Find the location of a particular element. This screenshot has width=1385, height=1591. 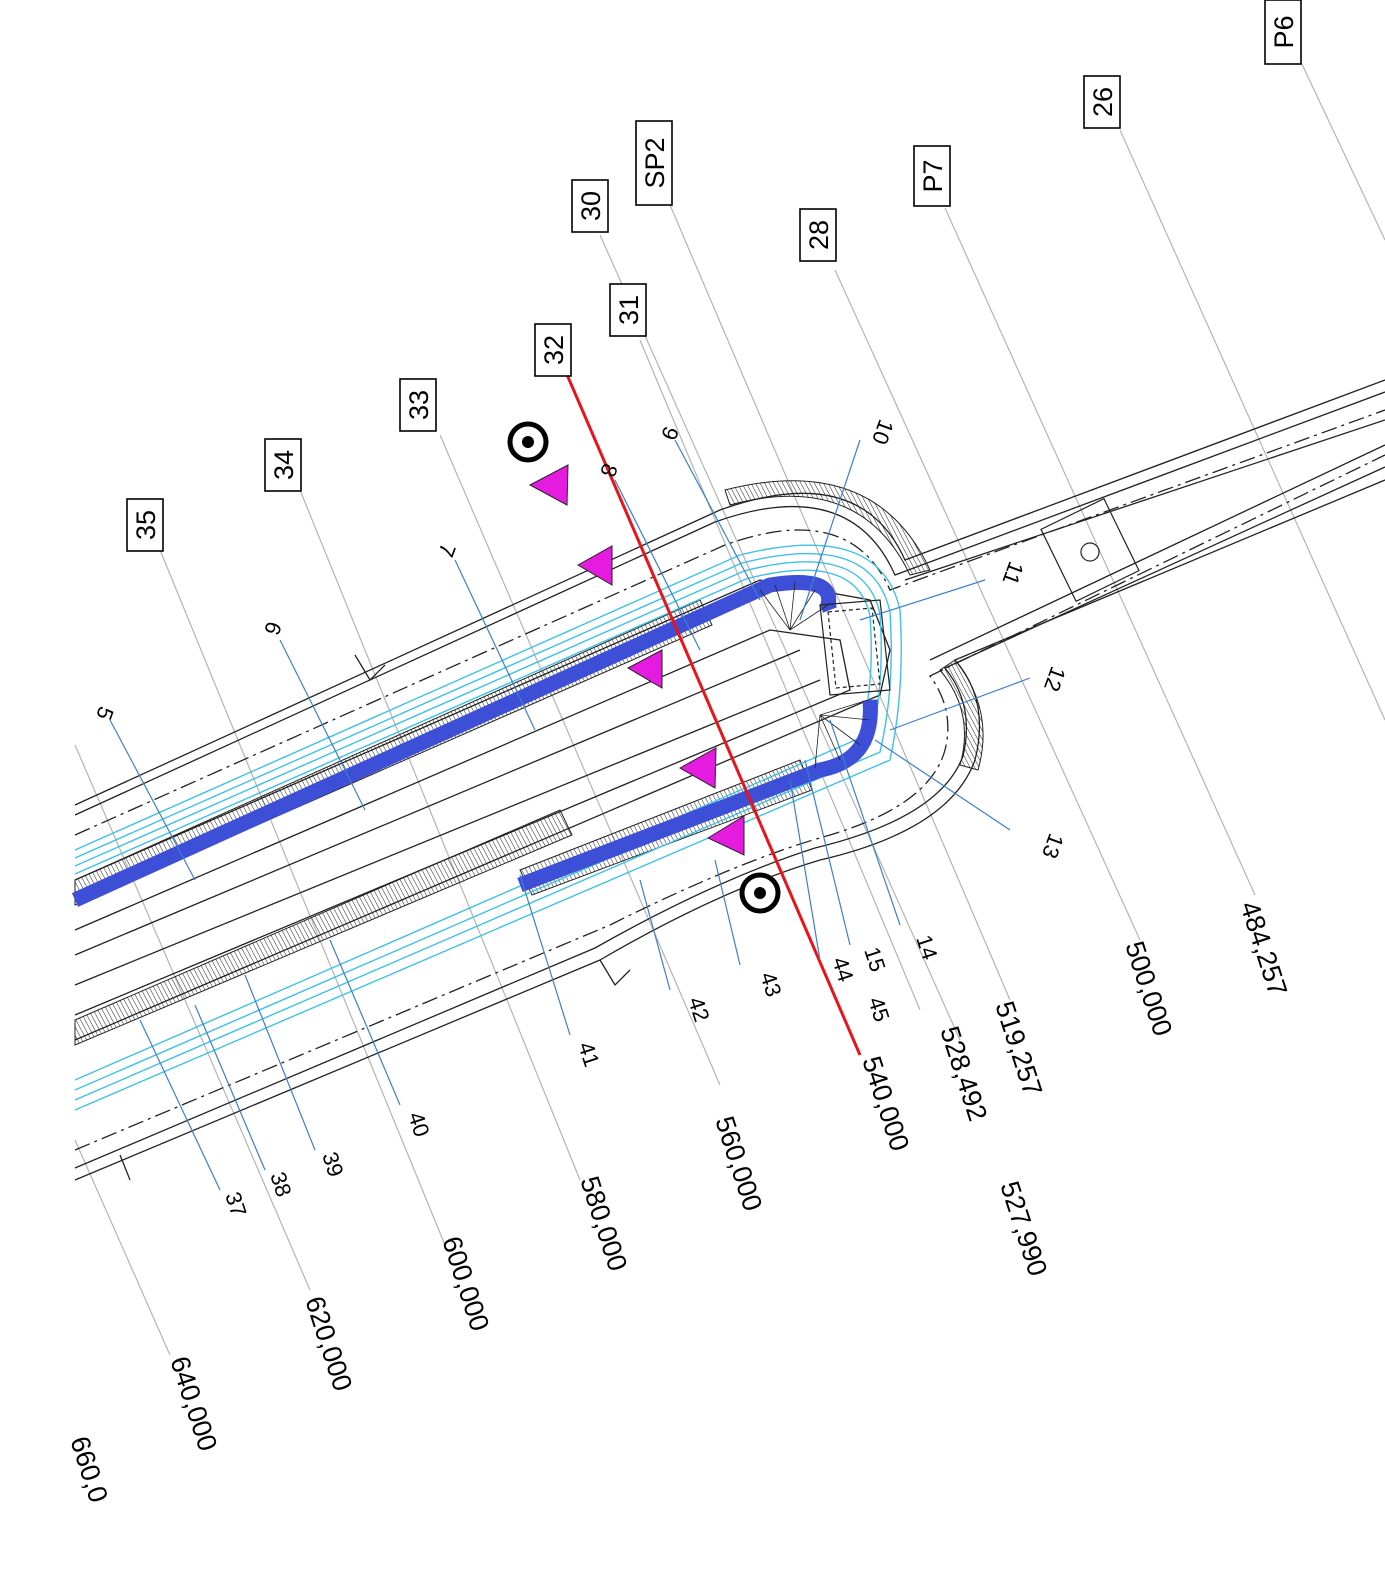

station-tag: 32 is located at coordinates (553, 350).